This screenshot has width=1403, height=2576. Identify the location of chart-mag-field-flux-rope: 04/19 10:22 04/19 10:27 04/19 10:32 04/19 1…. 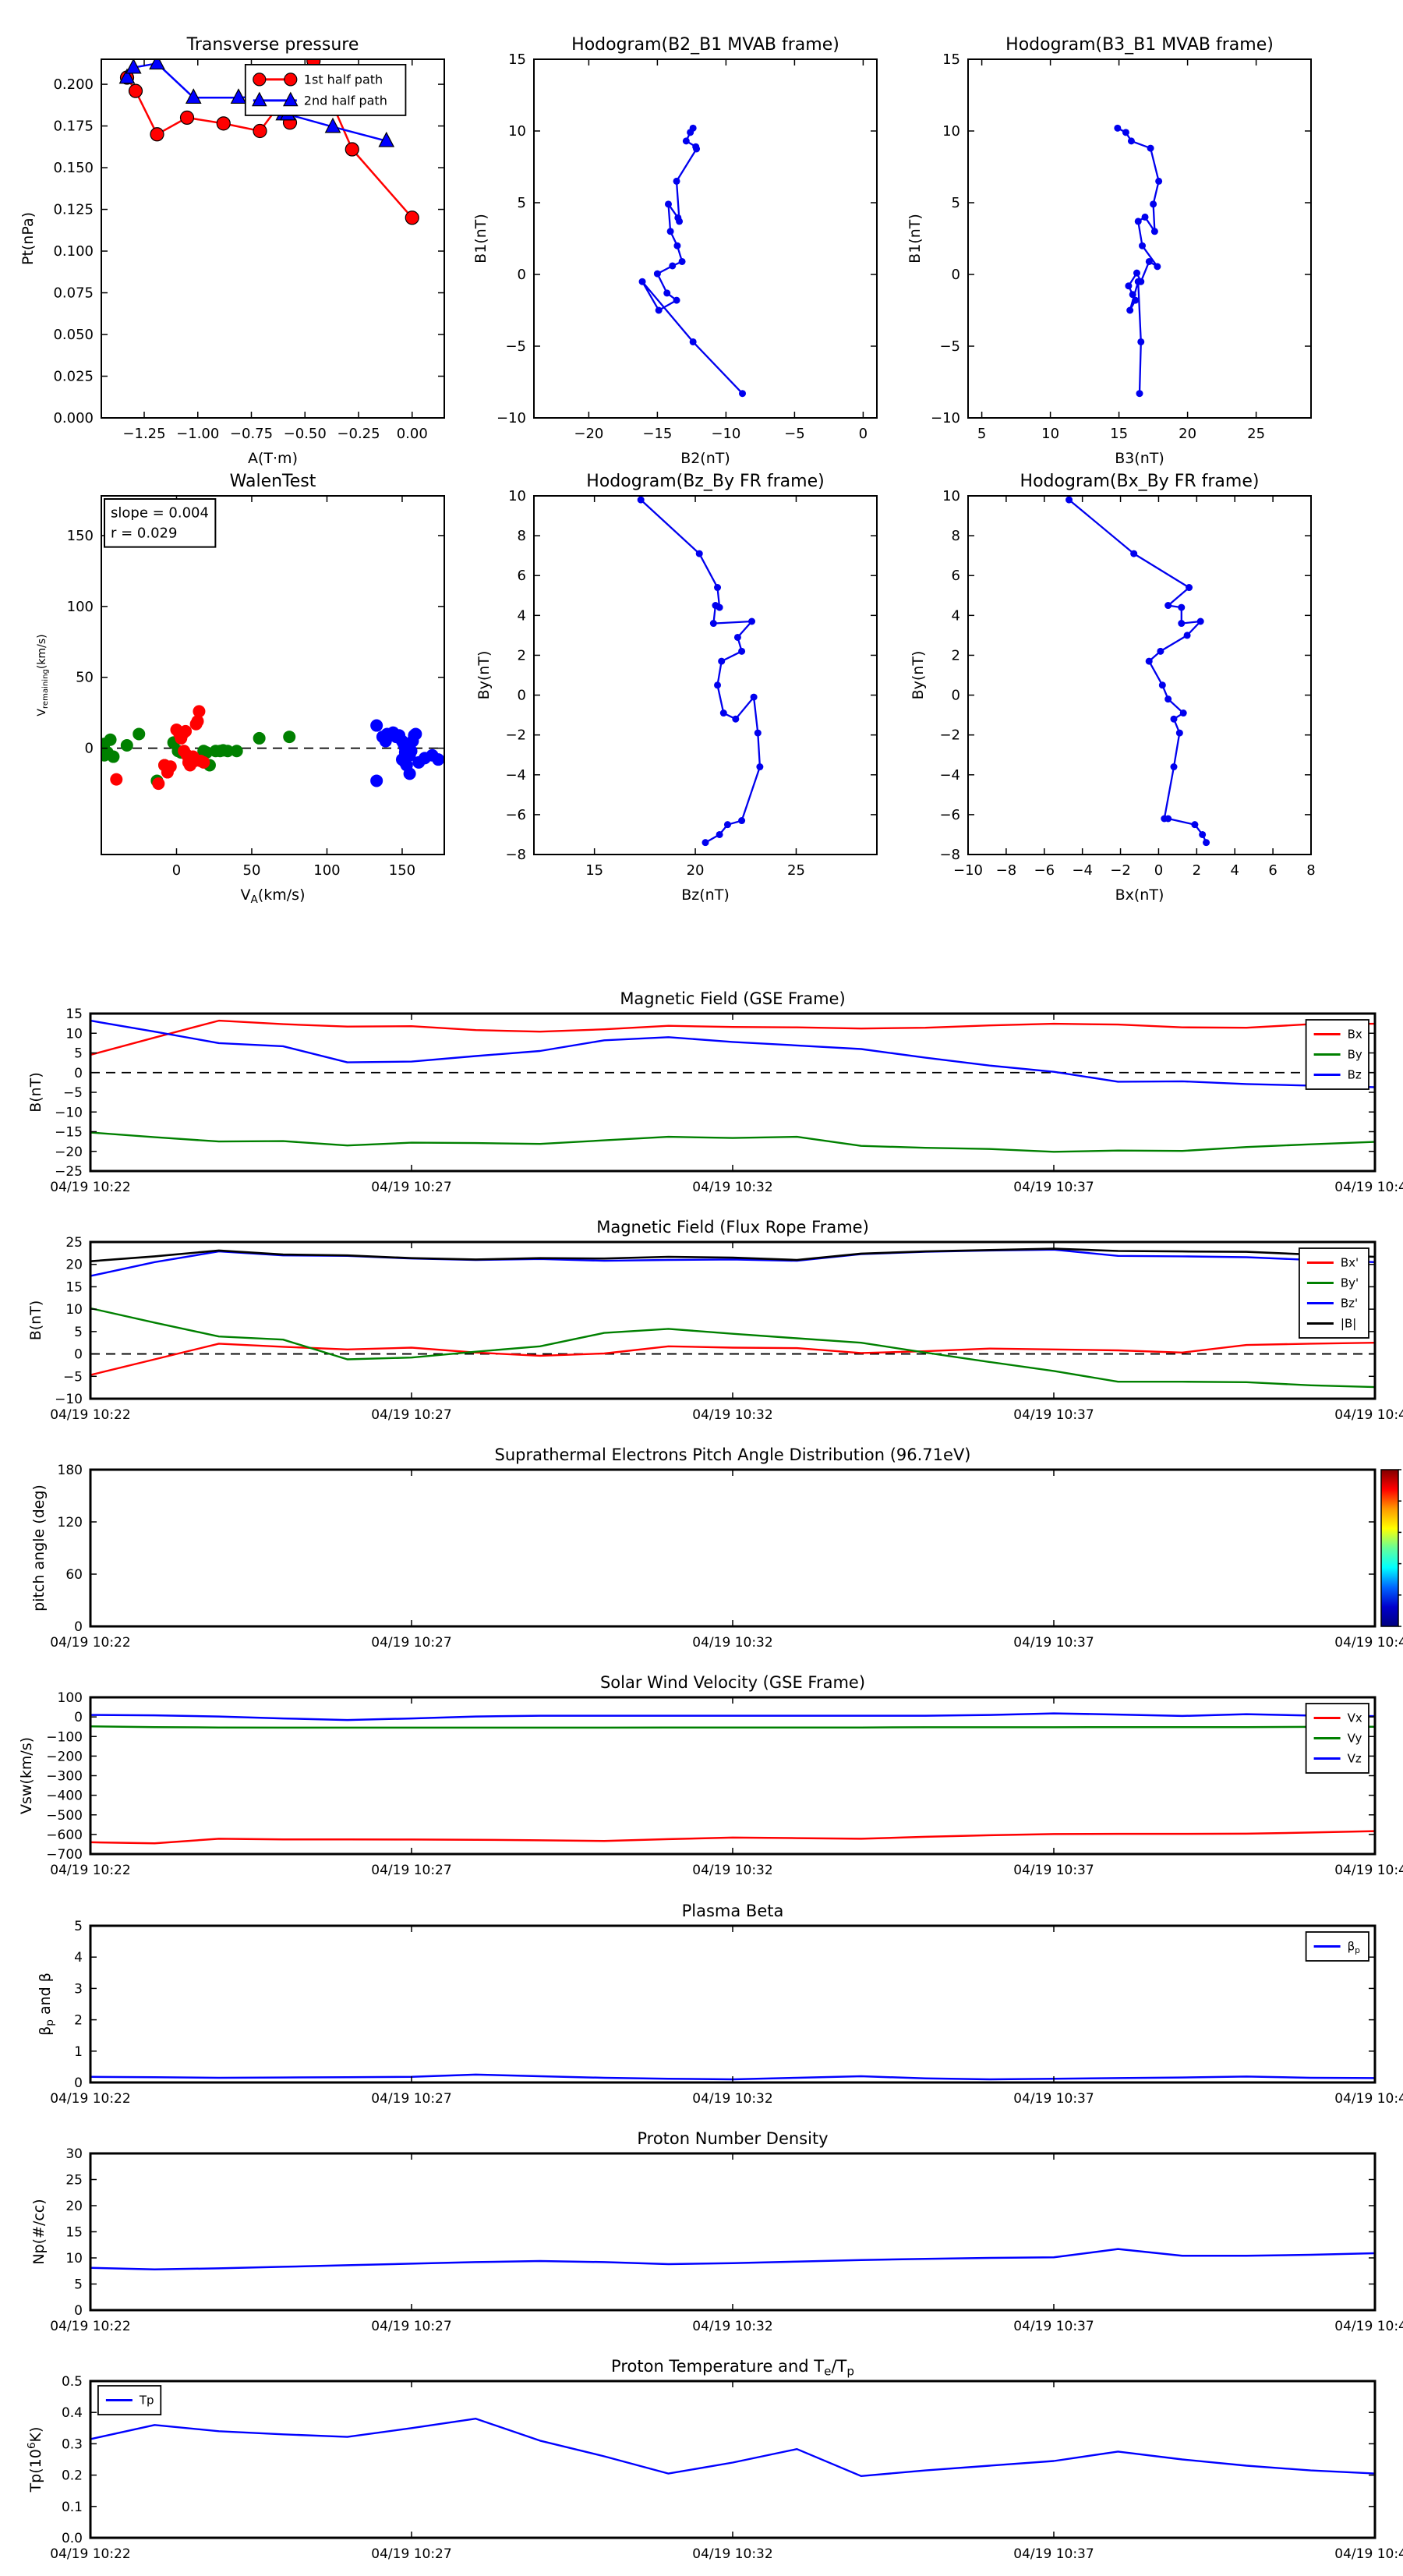
(715, 1320).